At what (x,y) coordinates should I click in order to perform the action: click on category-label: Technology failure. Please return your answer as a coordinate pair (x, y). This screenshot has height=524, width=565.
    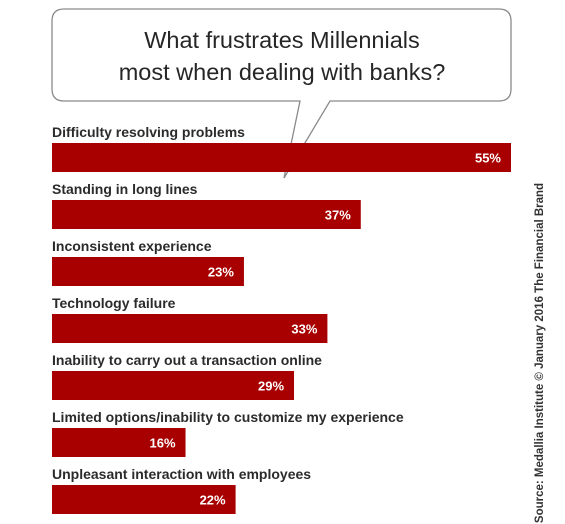
    Looking at the image, I should click on (114, 303).